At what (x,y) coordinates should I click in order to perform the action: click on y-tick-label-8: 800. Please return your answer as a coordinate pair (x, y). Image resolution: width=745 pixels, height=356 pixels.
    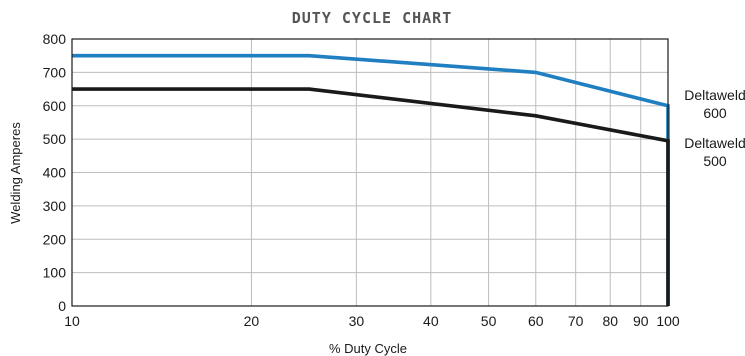
    Looking at the image, I should click on (55, 39).